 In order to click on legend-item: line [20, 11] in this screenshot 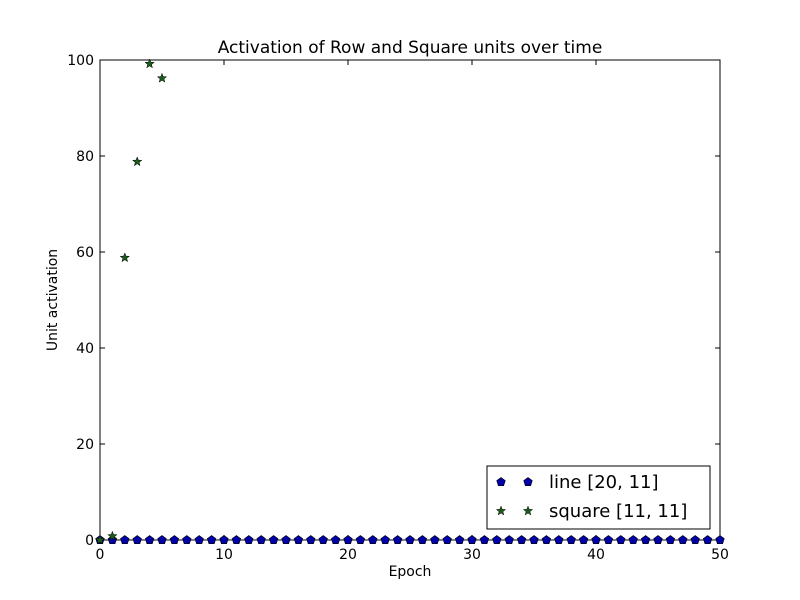, I will do `click(577, 482)`.